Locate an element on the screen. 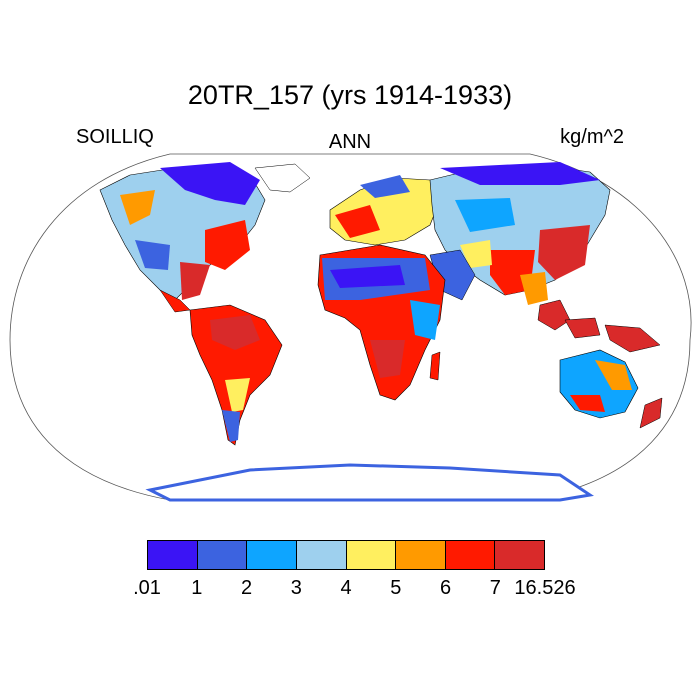 The height and width of the screenshot is (700, 700). season-label: ANN is located at coordinates (350, 142).